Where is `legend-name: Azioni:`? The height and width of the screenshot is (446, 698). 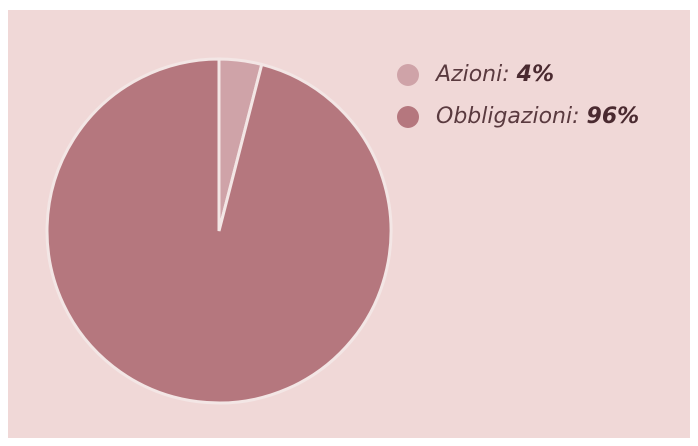 legend-name: Azioni: is located at coordinates (472, 74).